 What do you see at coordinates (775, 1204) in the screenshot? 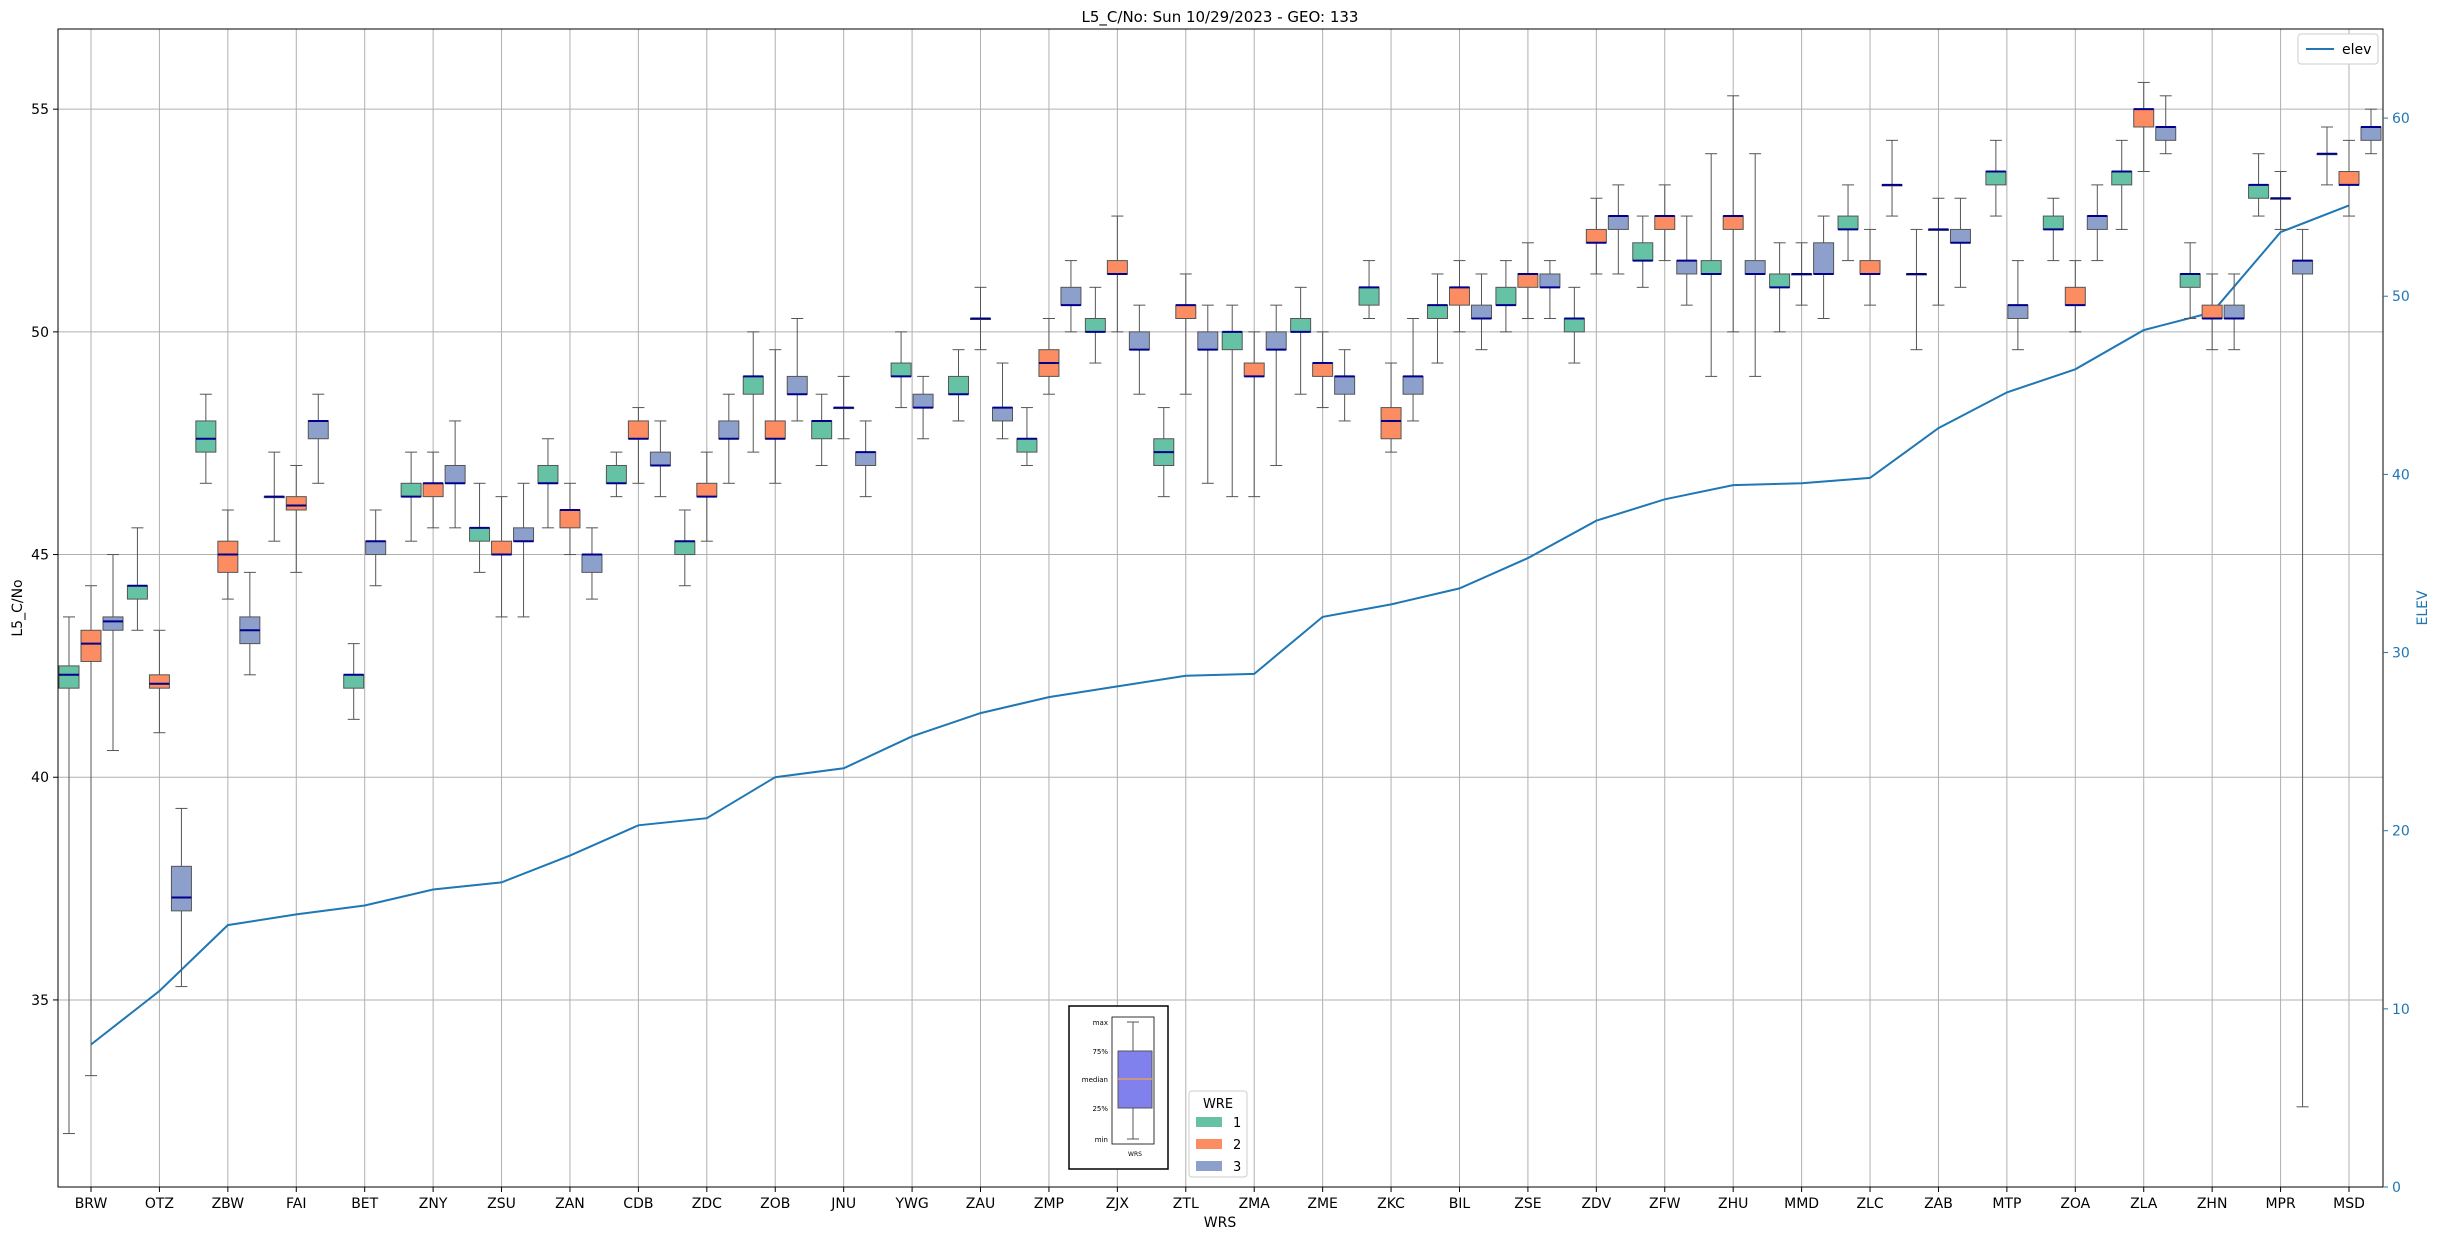
I see `x-tick-label: ZOB` at bounding box center [775, 1204].